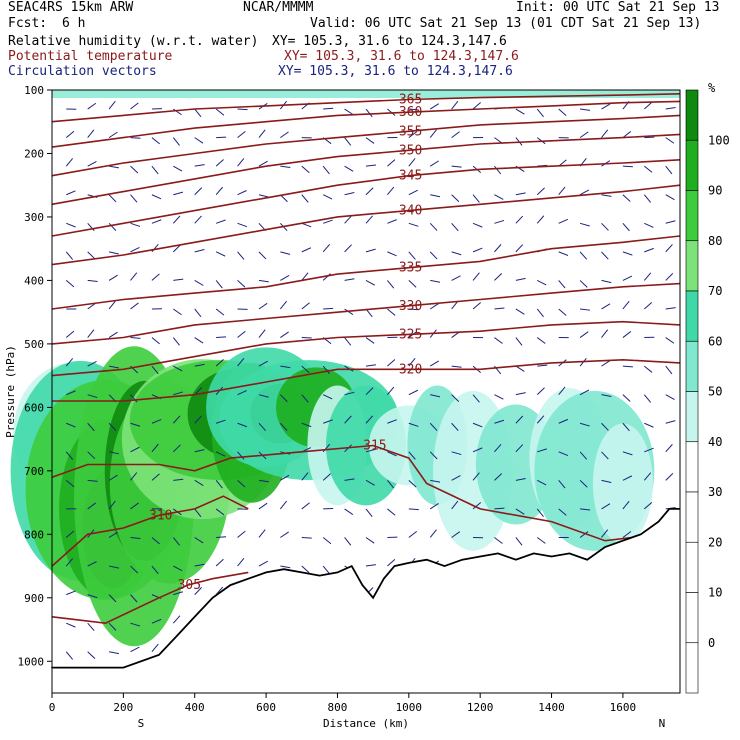 The image size is (740, 740). What do you see at coordinates (715, 442) in the screenshot?
I see `colorbar-tick: 40` at bounding box center [715, 442].